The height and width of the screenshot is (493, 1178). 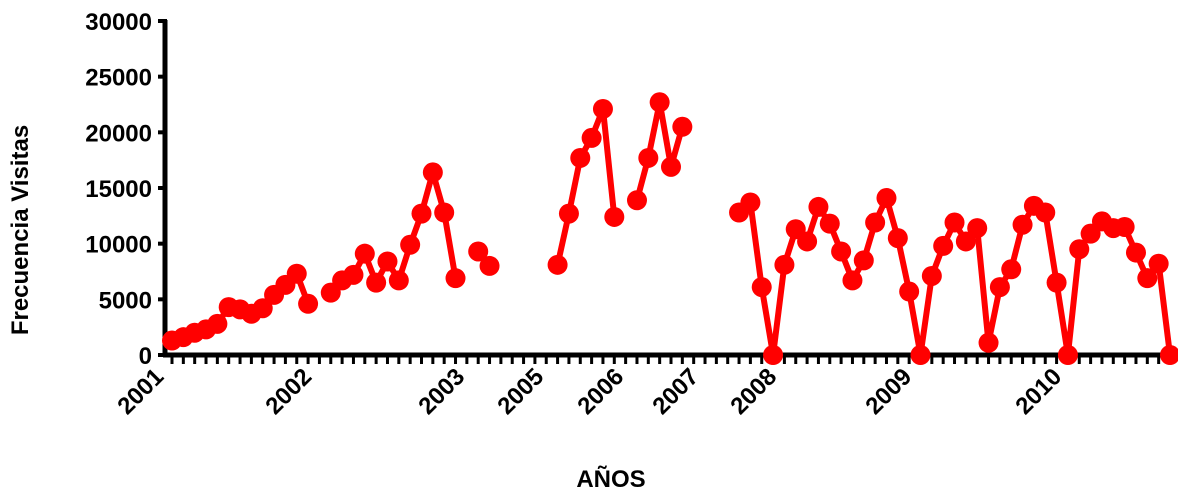 What do you see at coordinates (600, 391) in the screenshot?
I see `x-tick-label: 2006` at bounding box center [600, 391].